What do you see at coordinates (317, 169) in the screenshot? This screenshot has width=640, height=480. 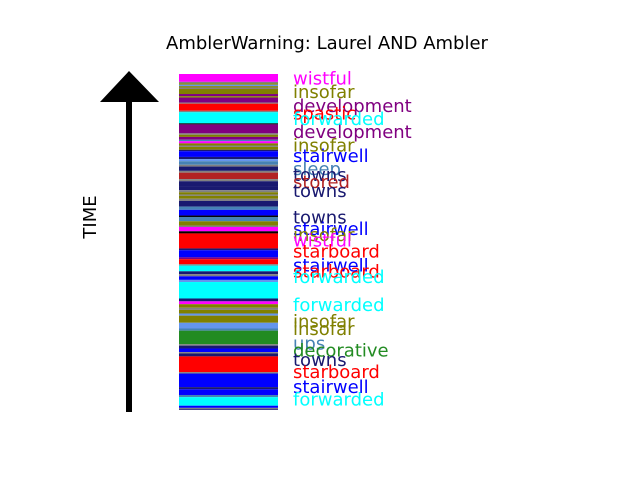 I see `segment-label: sleep` at bounding box center [317, 169].